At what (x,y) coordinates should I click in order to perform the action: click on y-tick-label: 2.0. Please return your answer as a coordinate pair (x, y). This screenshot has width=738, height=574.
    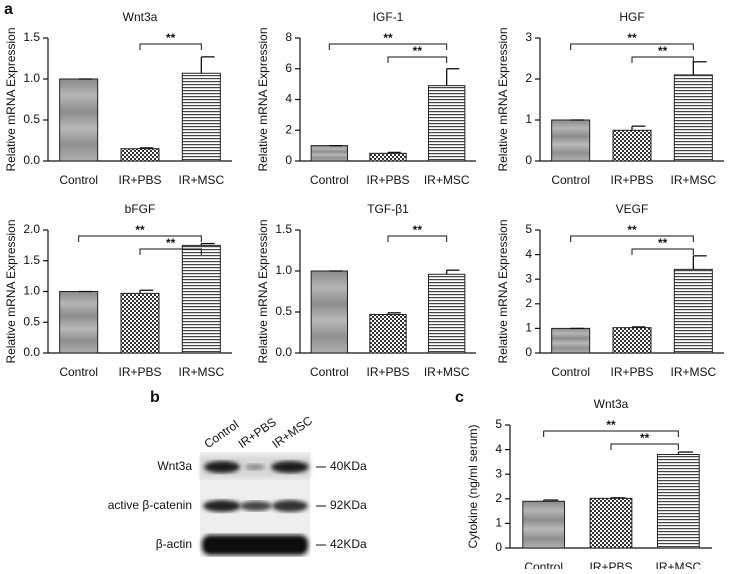
    Looking at the image, I should click on (31, 229).